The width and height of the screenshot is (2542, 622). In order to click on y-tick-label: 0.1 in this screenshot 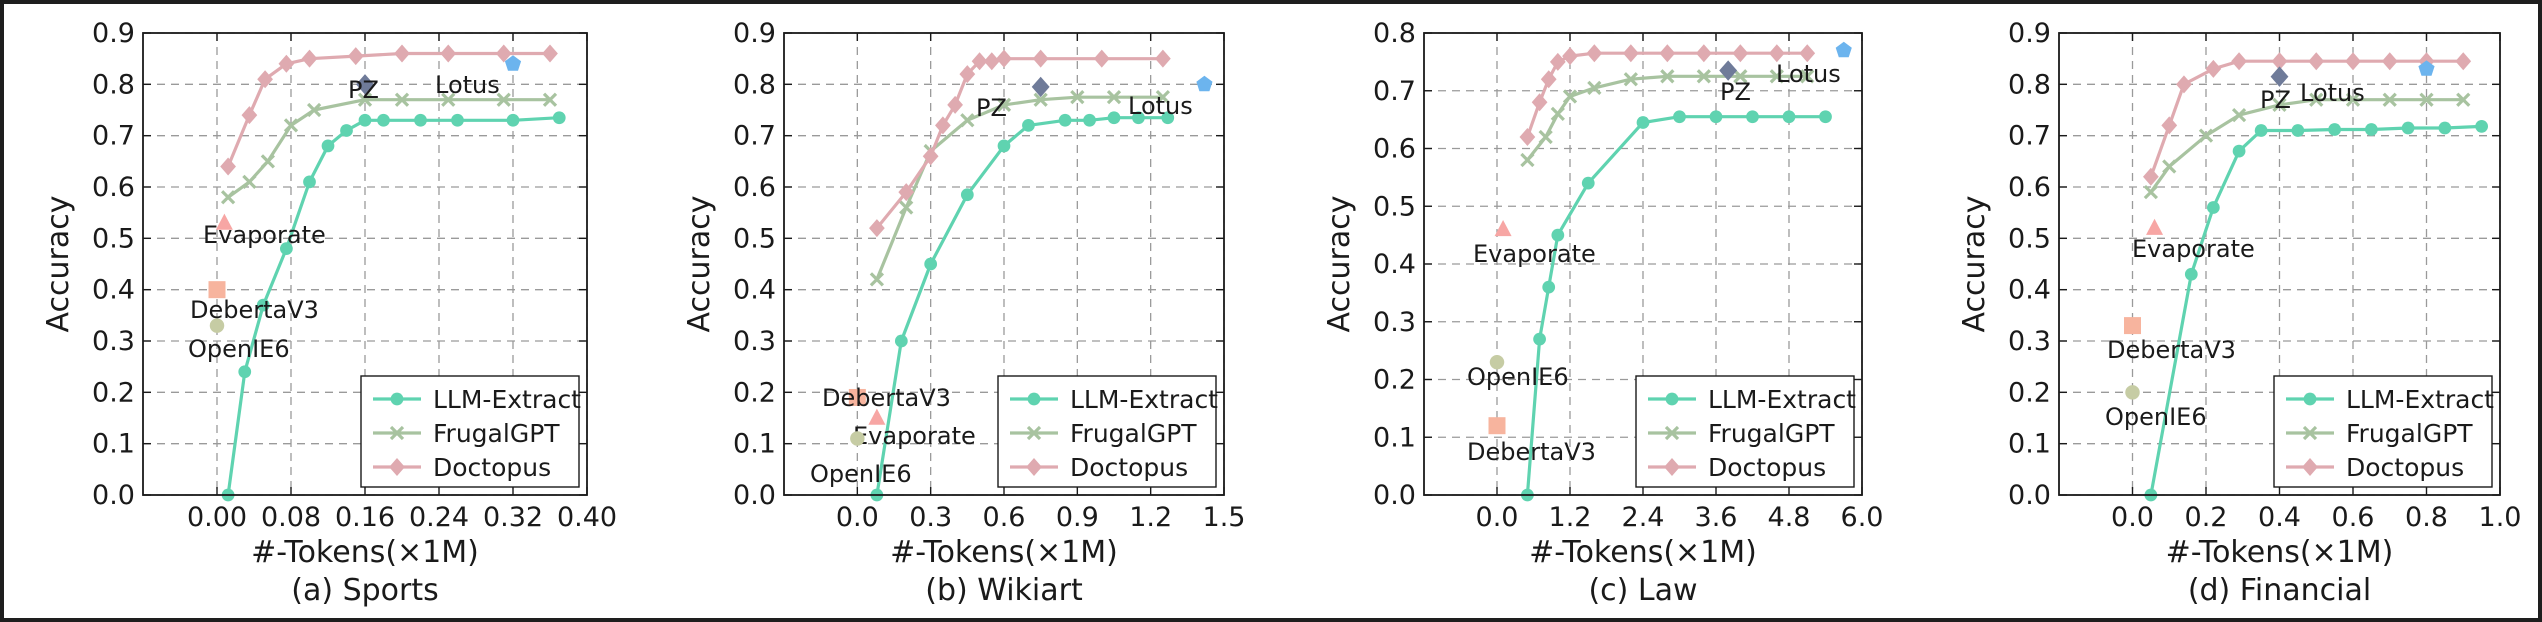, I will do `click(113, 444)`.